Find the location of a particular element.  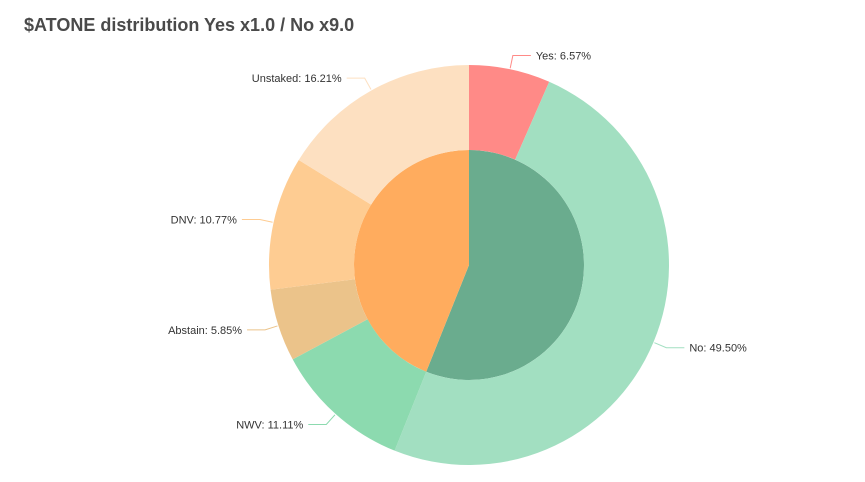

slice-label-abstain: Abstain: 5.85% is located at coordinates (205, 331).